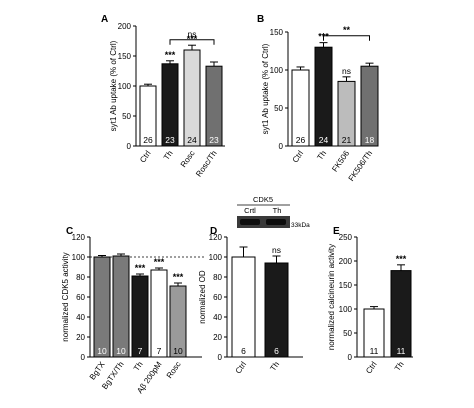 This screenshot has width=474, height=408. I want to click on panel-d-ytick-label: 60, so click(217, 297).